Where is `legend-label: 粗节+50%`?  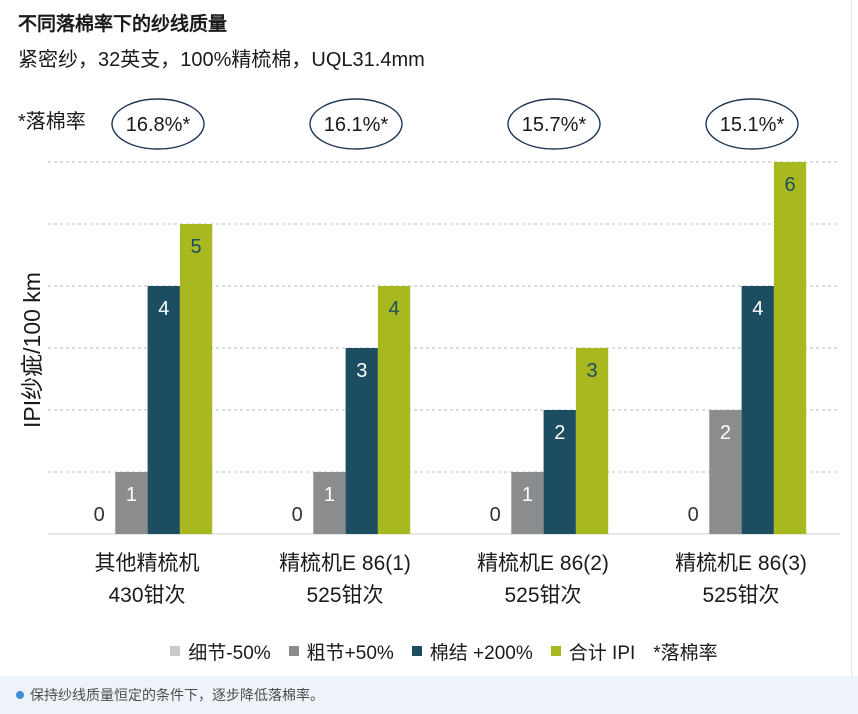 legend-label: 粗节+50% is located at coordinates (350, 653).